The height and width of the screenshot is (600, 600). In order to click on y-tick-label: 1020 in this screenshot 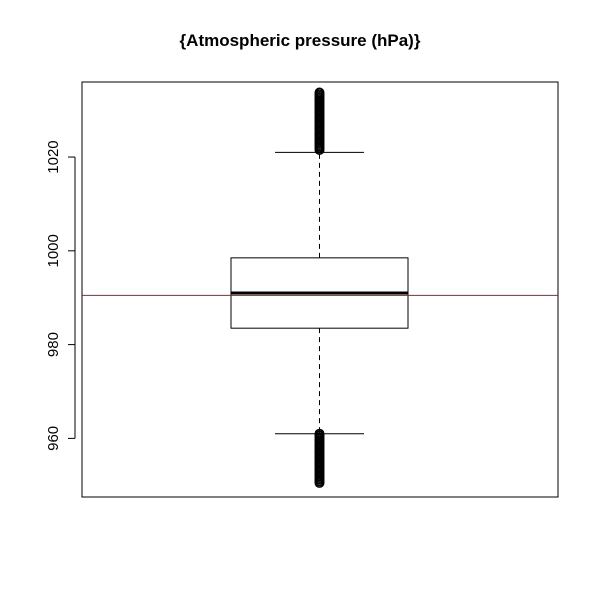, I will do `click(53, 156)`.